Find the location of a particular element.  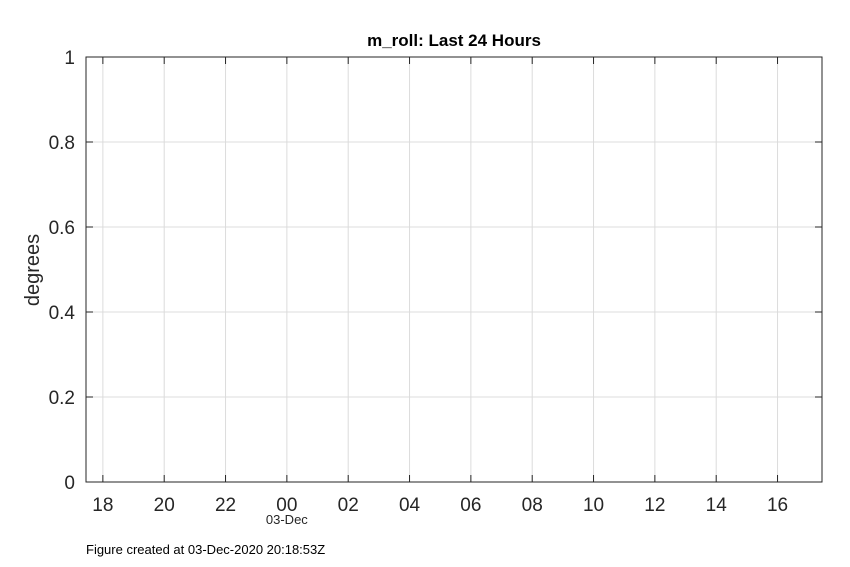

x-tick-label: 22 is located at coordinates (225, 505).